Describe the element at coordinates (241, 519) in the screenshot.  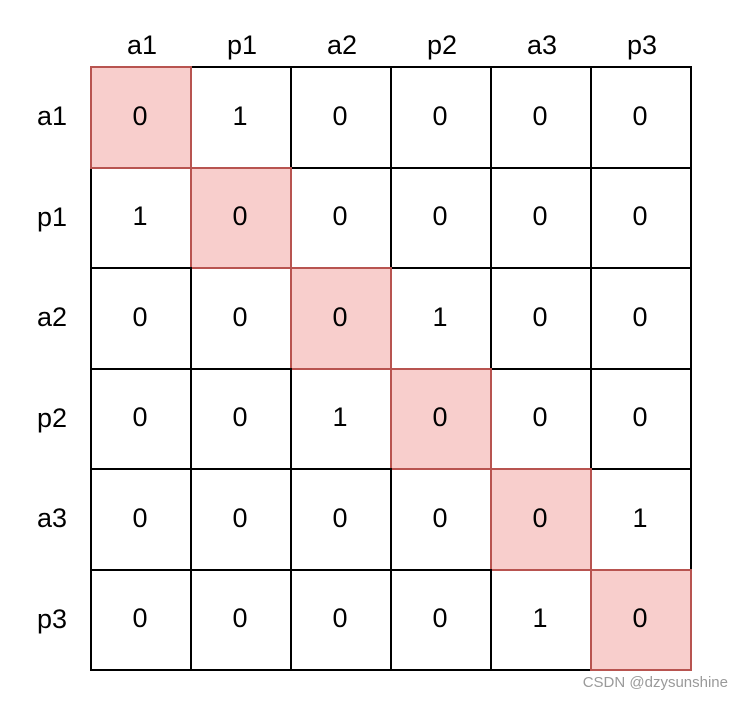
I see `matrix-cell-a3-p1: 0` at that location.